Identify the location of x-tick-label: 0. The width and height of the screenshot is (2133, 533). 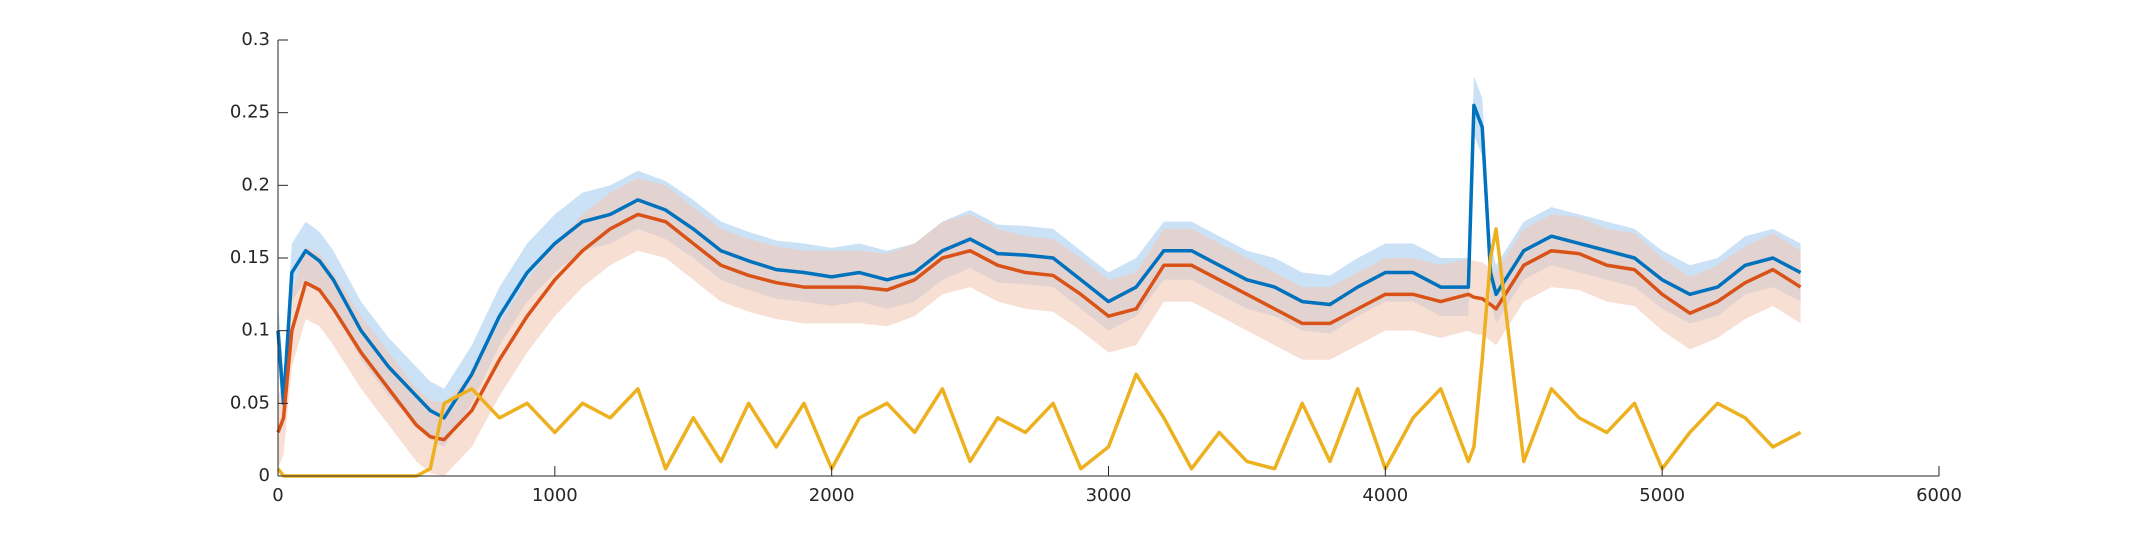
(277, 495).